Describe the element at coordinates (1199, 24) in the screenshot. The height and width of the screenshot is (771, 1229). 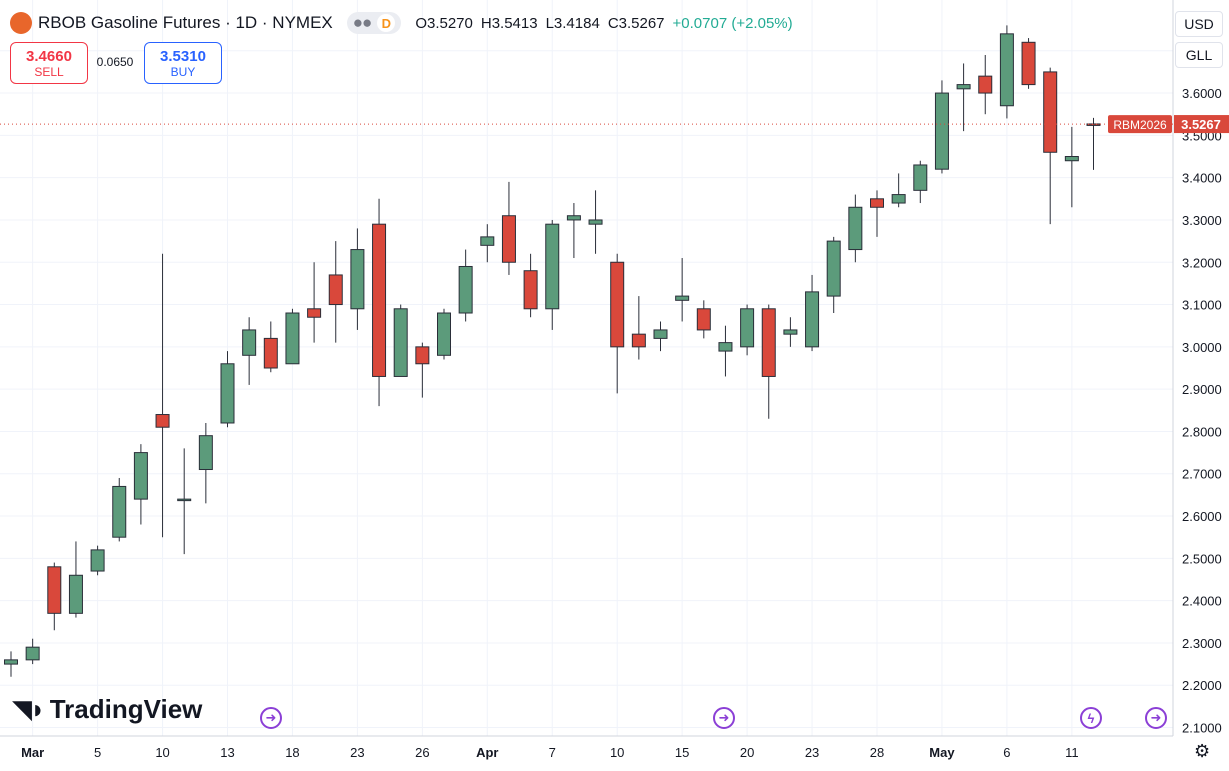
I see `currency-selector: USD` at that location.